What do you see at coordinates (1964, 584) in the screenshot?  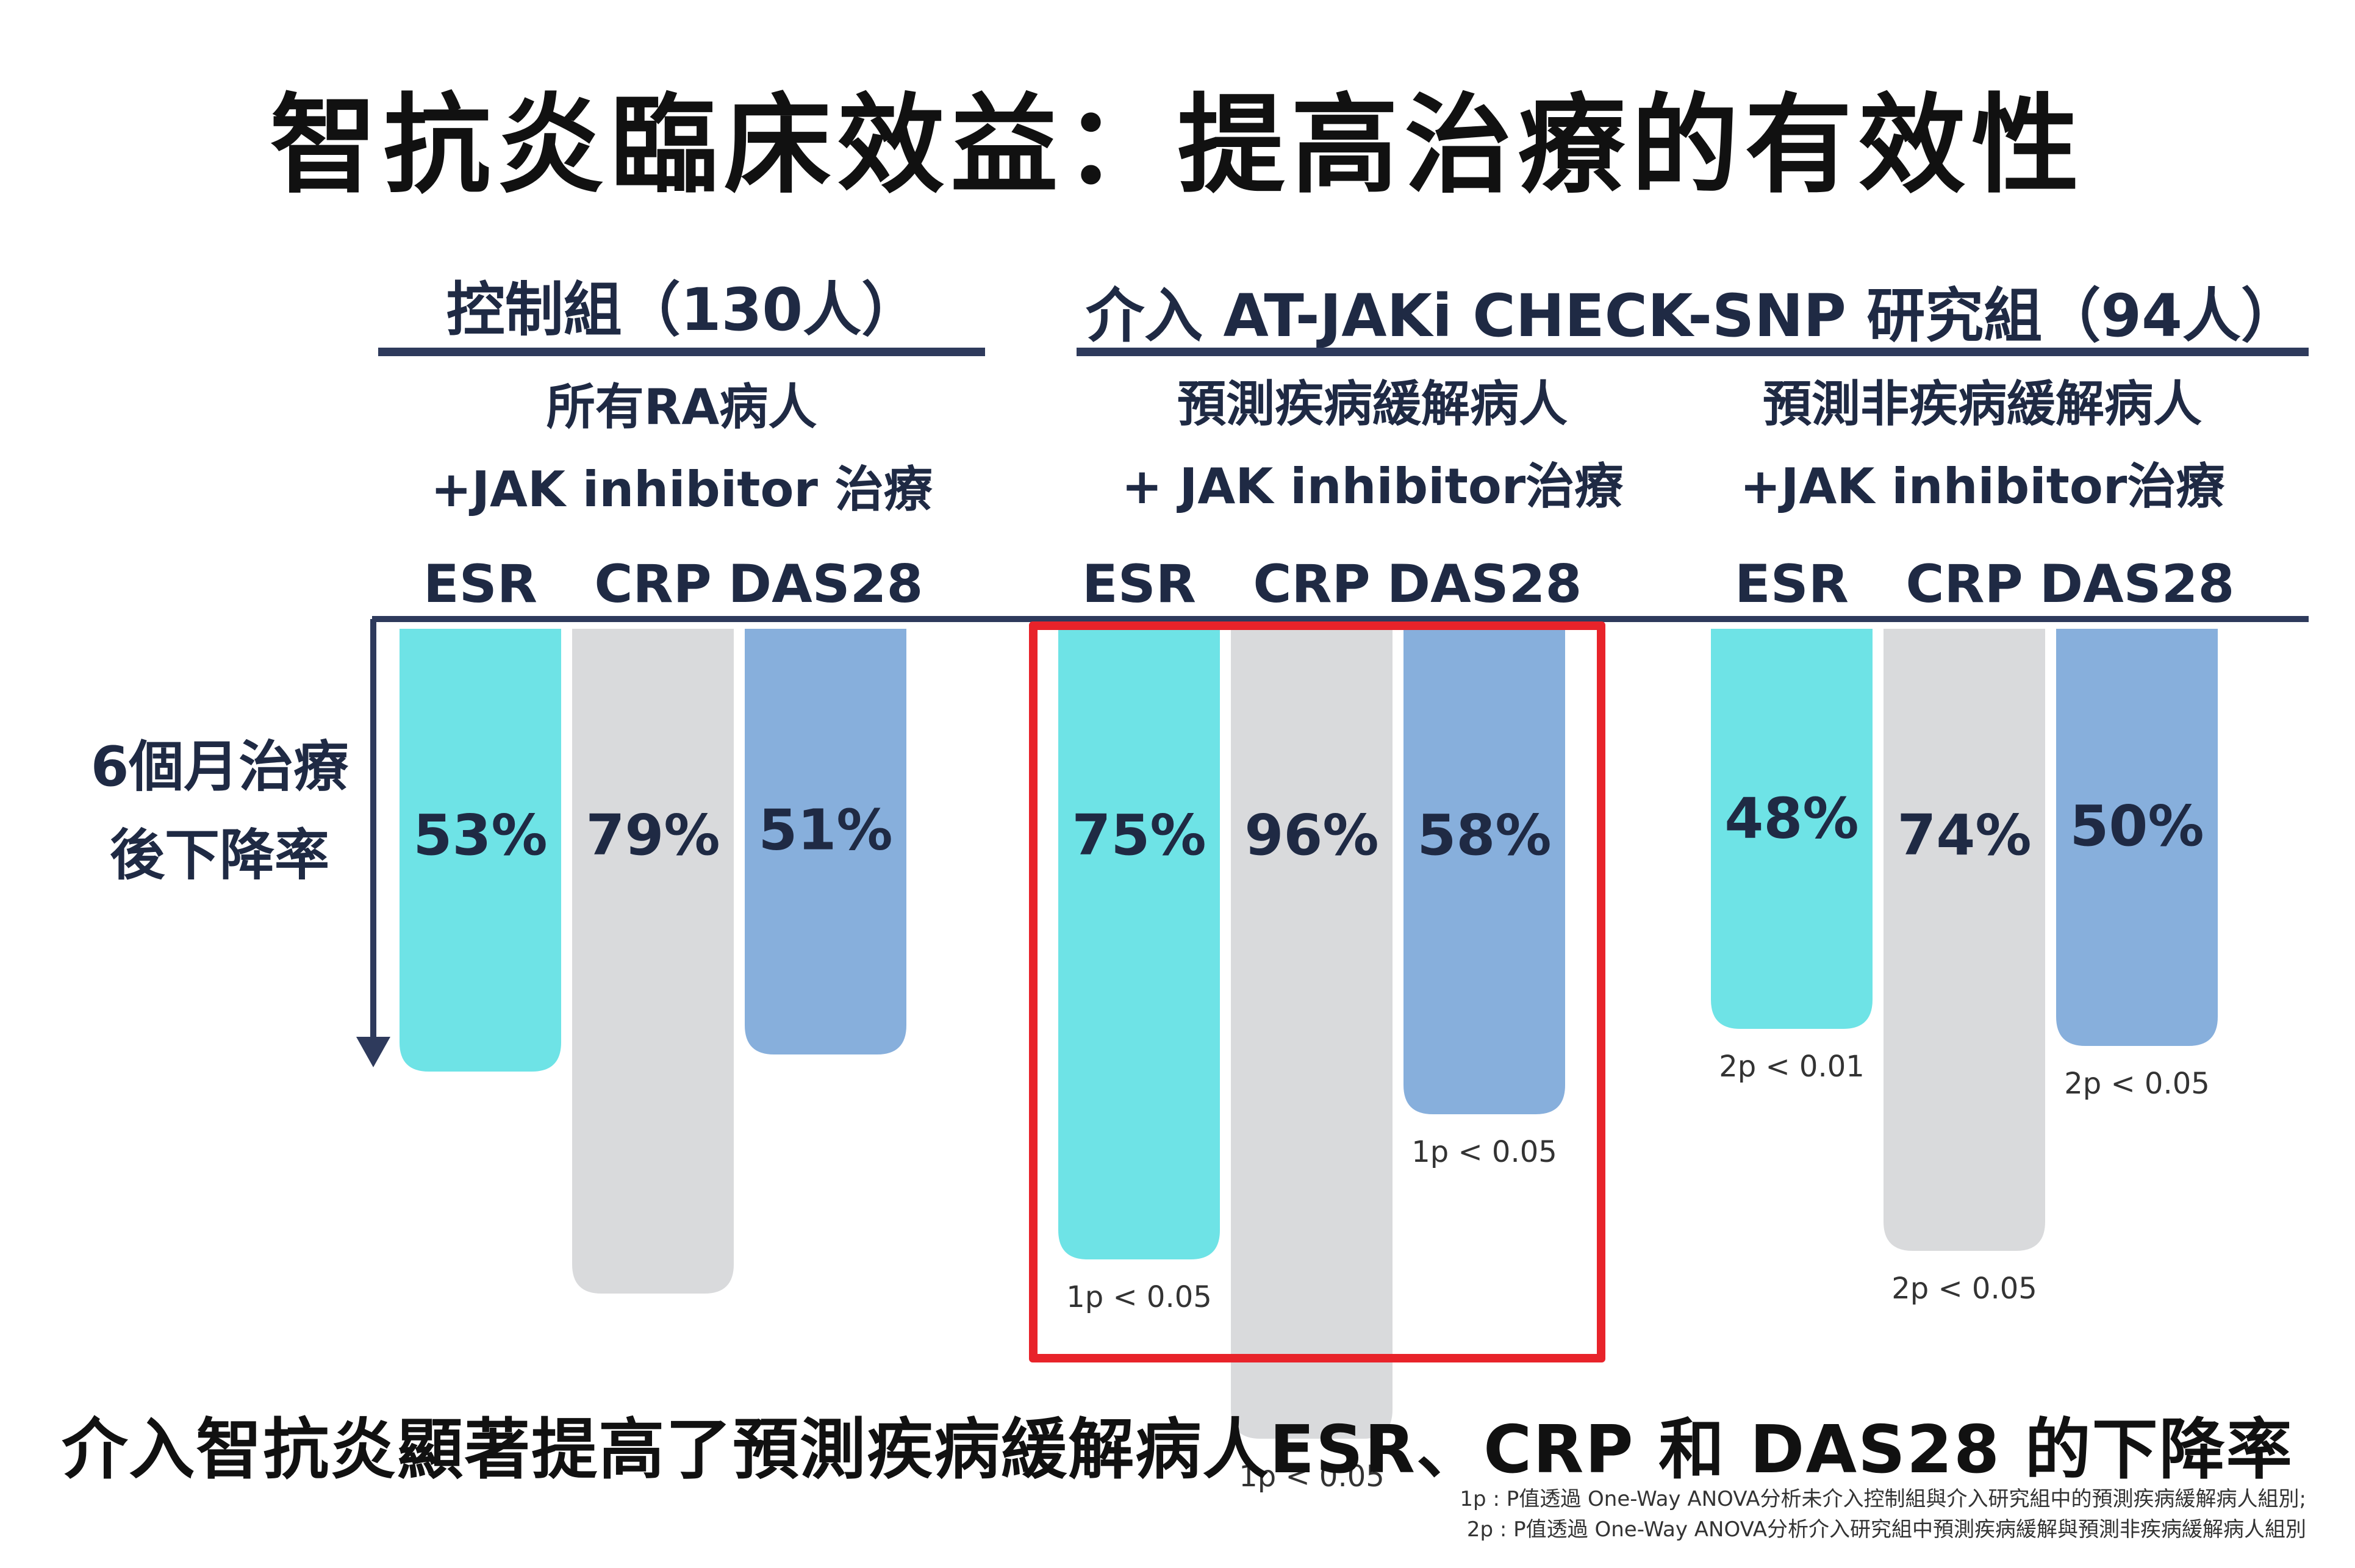 I see `tick-label-predicted-non-remission-crp: CRP` at bounding box center [1964, 584].